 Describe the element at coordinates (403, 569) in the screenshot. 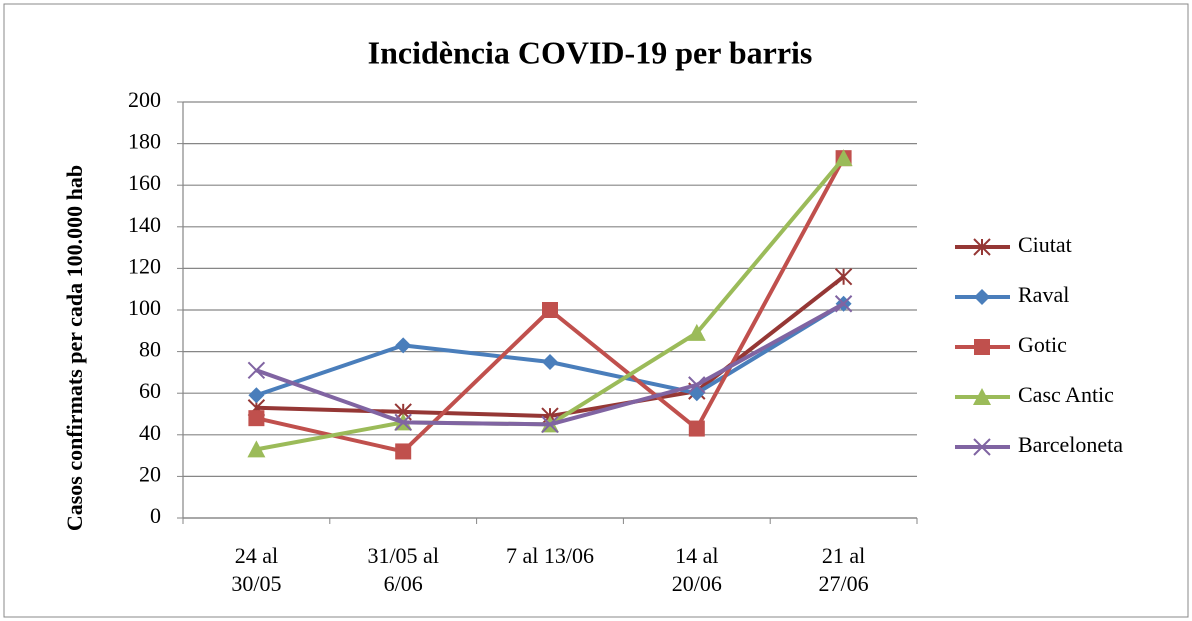

I see `x-tick-label: 31/05 al 6/06` at that location.